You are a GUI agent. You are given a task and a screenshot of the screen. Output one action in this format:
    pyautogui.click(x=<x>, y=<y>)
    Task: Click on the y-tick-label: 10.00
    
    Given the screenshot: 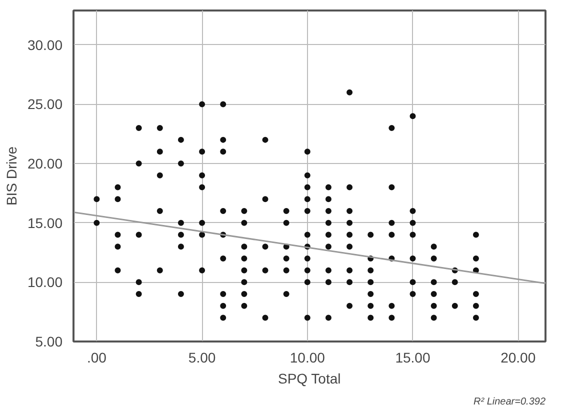 What is the action you would take?
    pyautogui.click(x=45, y=282)
    